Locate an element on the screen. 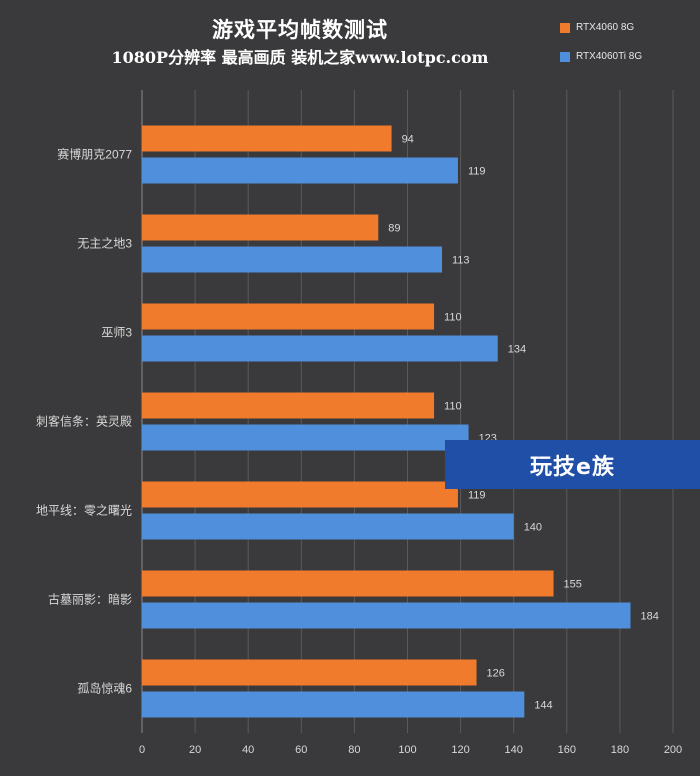 Image resolution: width=700 pixels, height=776 pixels. x-tick-label-180: 180 is located at coordinates (620, 750).